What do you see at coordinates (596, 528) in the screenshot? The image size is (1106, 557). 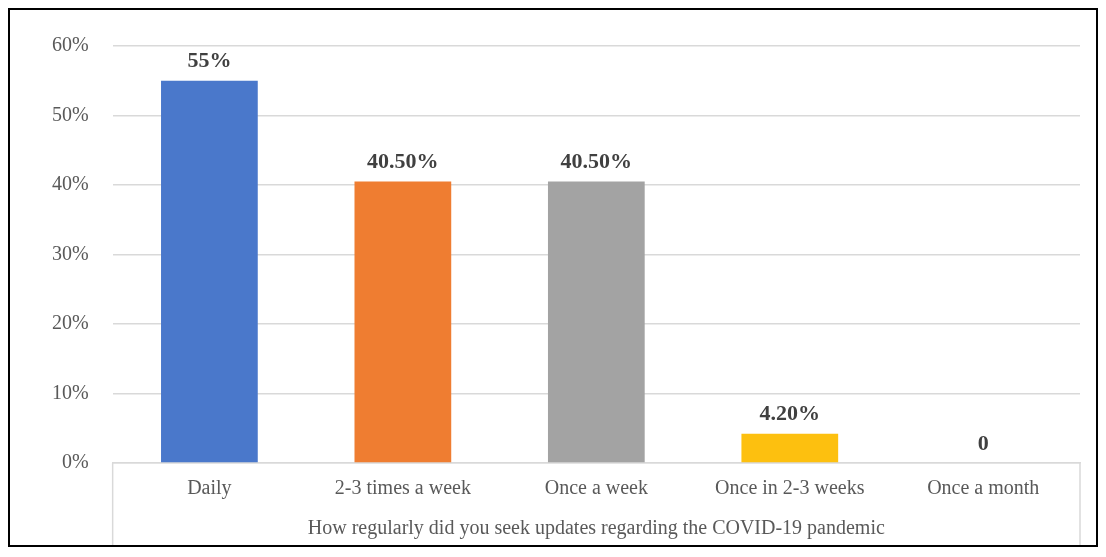 I see `x-axis-title: How regularly did you seek updates regarding the COVID-19 pandemic` at bounding box center [596, 528].